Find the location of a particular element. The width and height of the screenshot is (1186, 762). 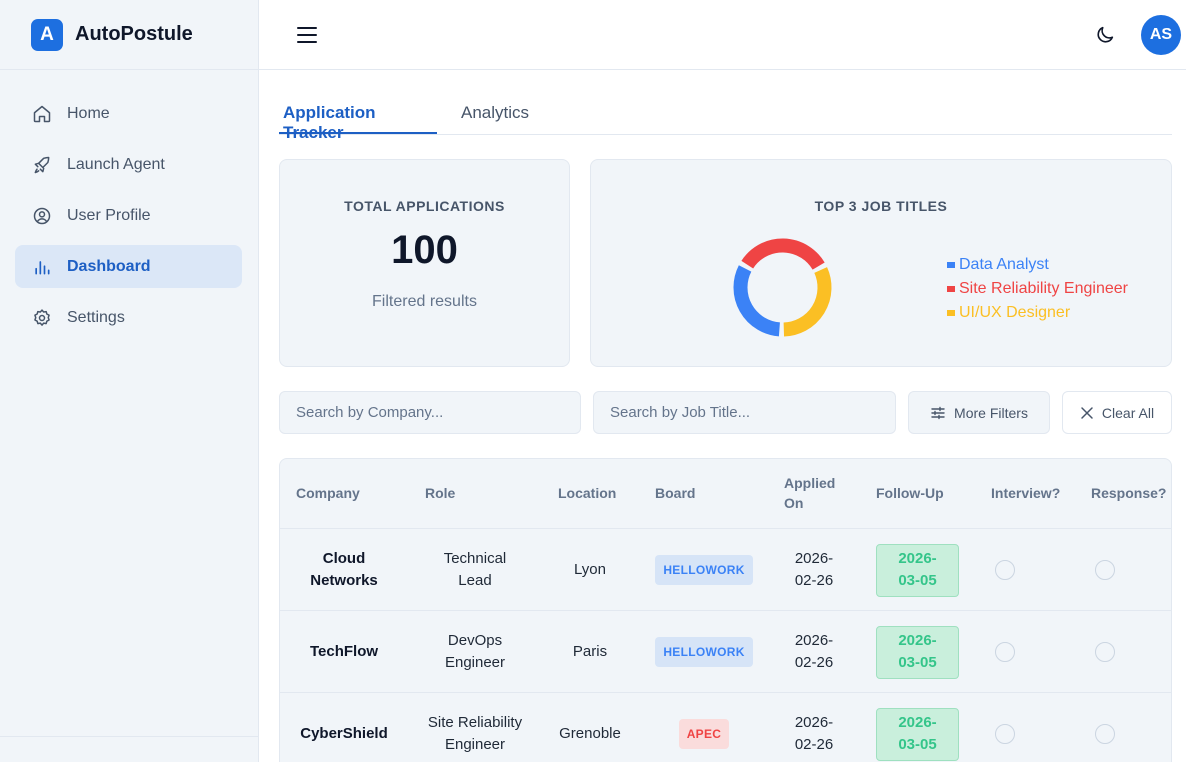

search-company-input is located at coordinates (430, 412).